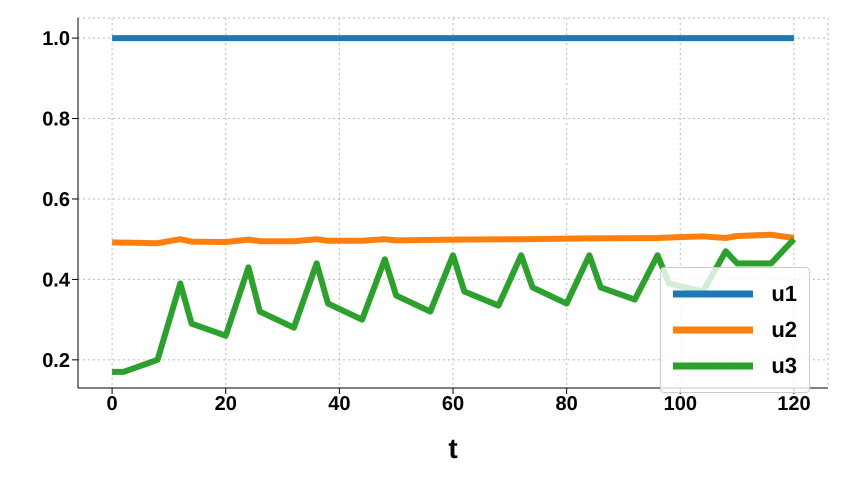 The width and height of the screenshot is (844, 479). I want to click on y-tick-label: 0.2, so click(56, 361).